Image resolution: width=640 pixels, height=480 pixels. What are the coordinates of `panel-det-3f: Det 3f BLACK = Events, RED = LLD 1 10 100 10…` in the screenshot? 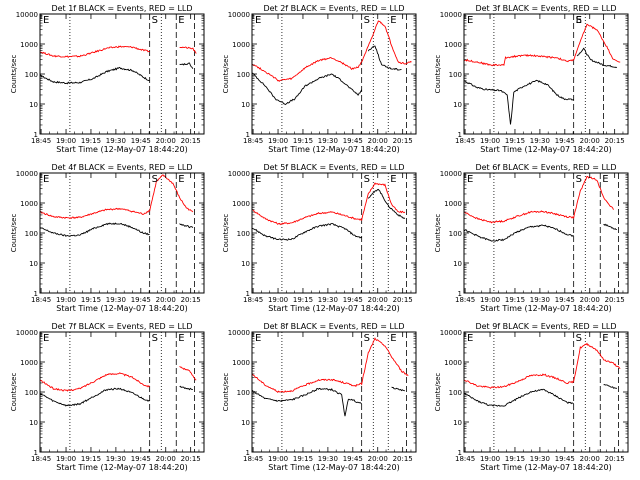 It's located at (531, 79).